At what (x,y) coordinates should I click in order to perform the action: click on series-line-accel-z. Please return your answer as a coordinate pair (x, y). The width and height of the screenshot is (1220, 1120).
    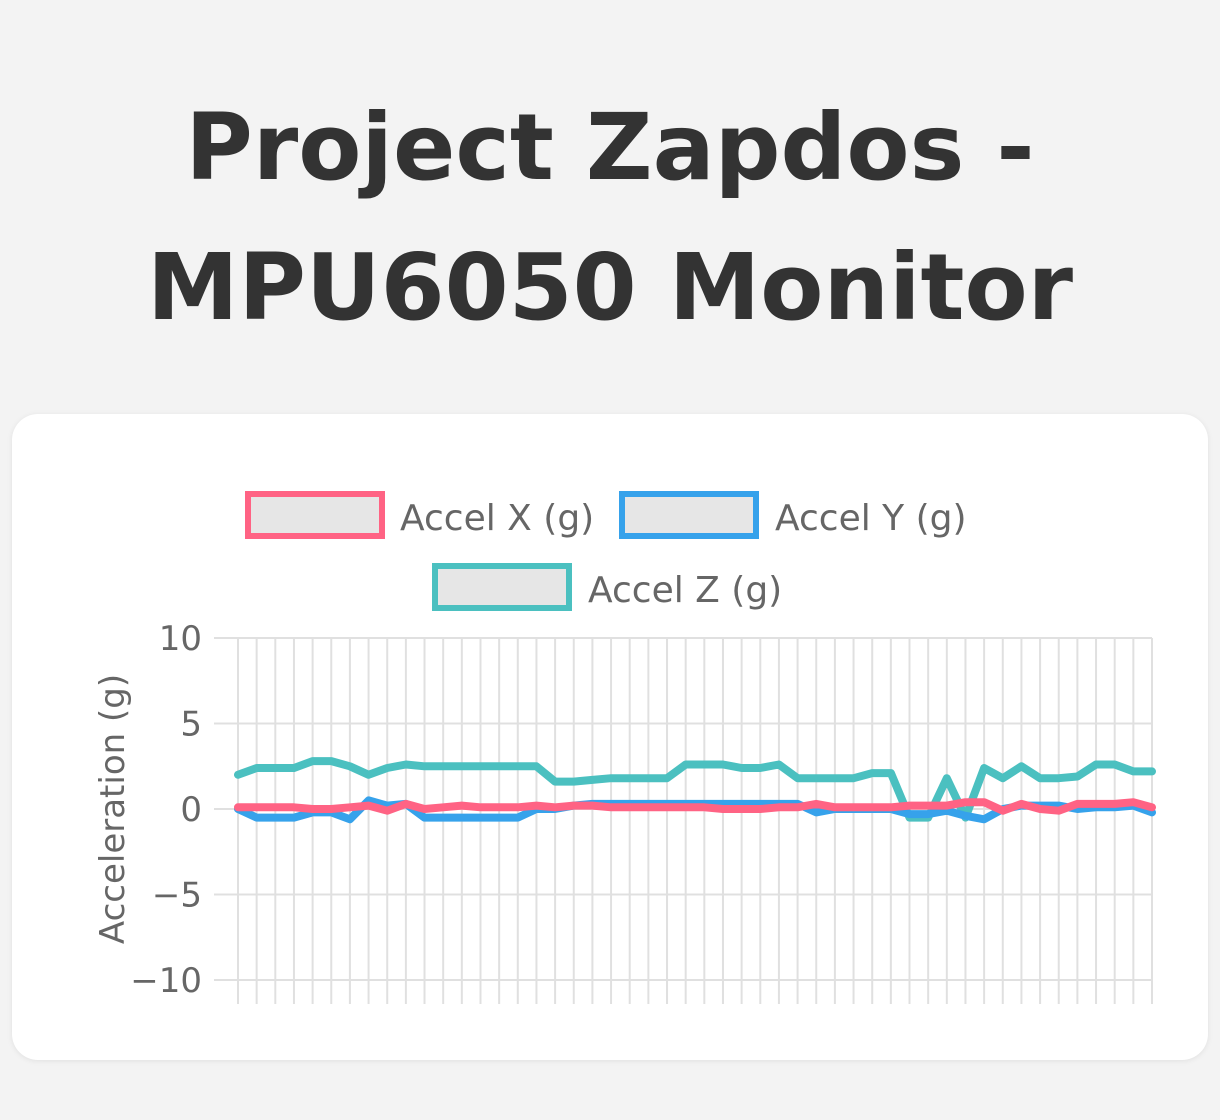
    Looking at the image, I should click on (695, 789).